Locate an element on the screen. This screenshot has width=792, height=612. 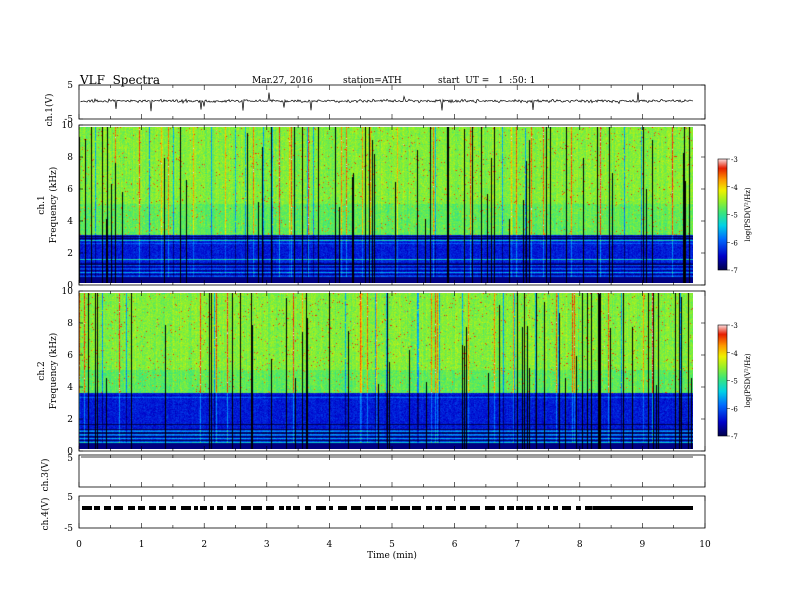
x-tick-label: 1 is located at coordinates (142, 545).